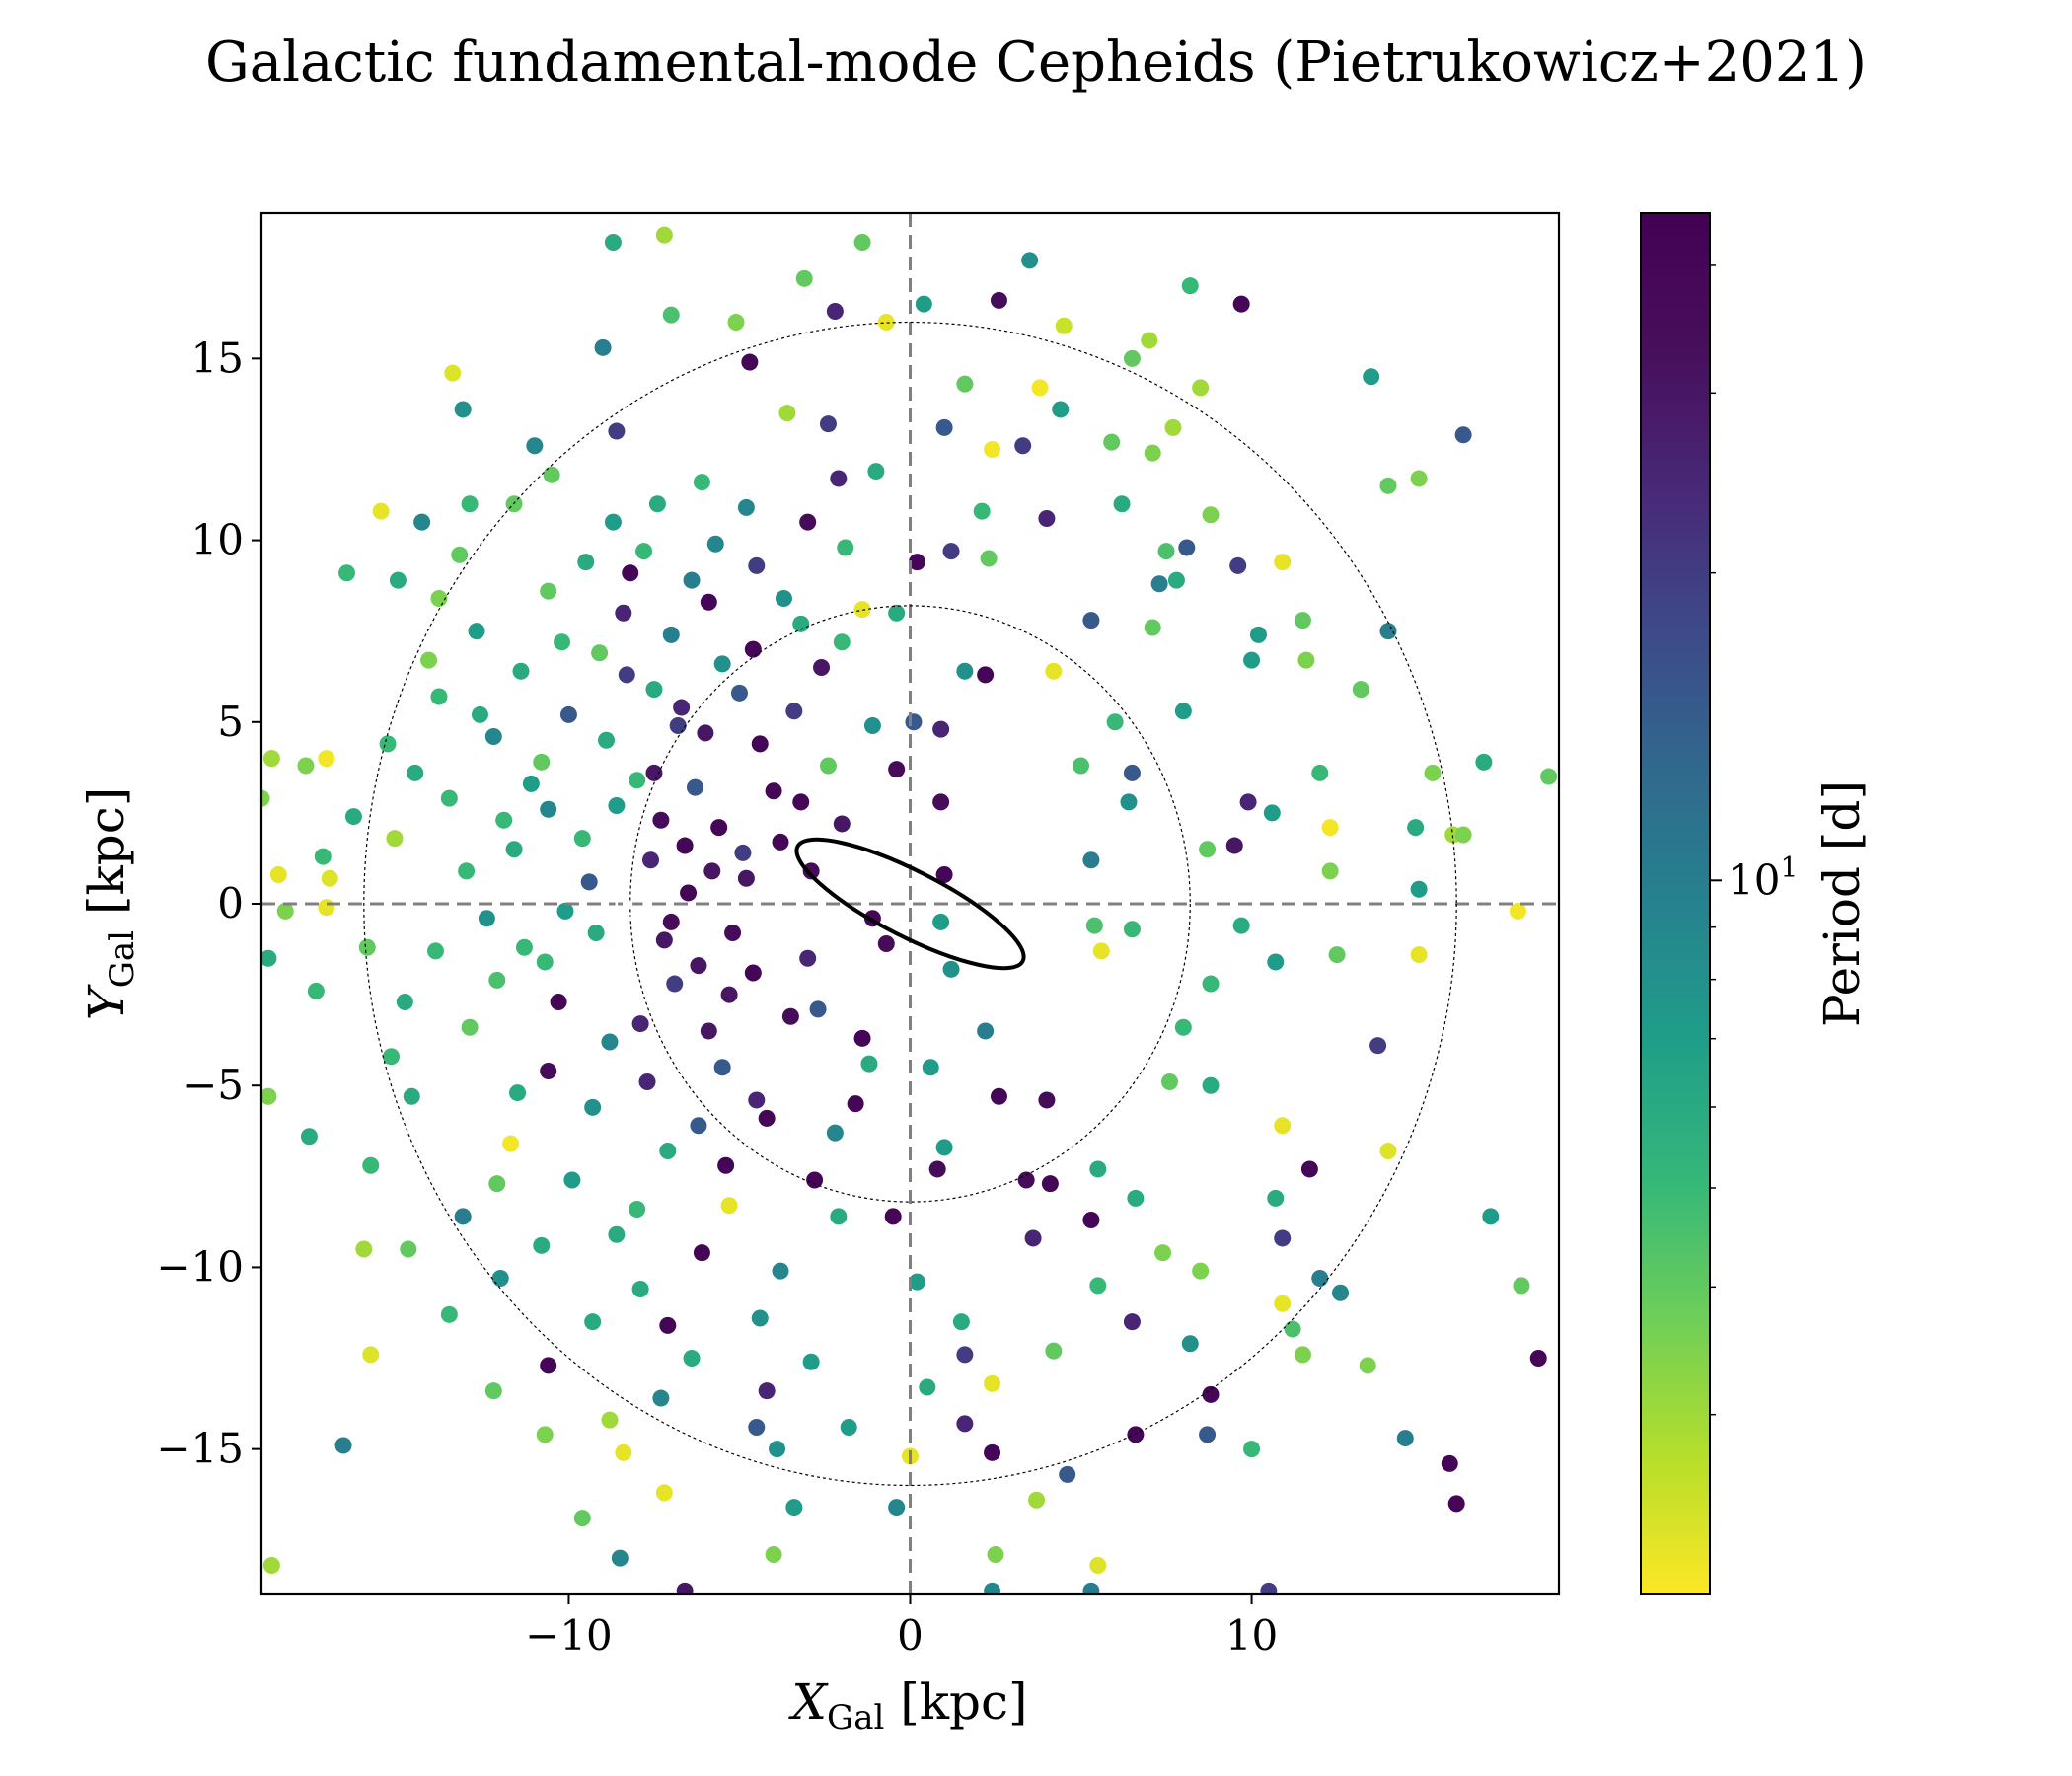  What do you see at coordinates (200, 1449) in the screenshot?
I see `y-tick-label: −15` at bounding box center [200, 1449].